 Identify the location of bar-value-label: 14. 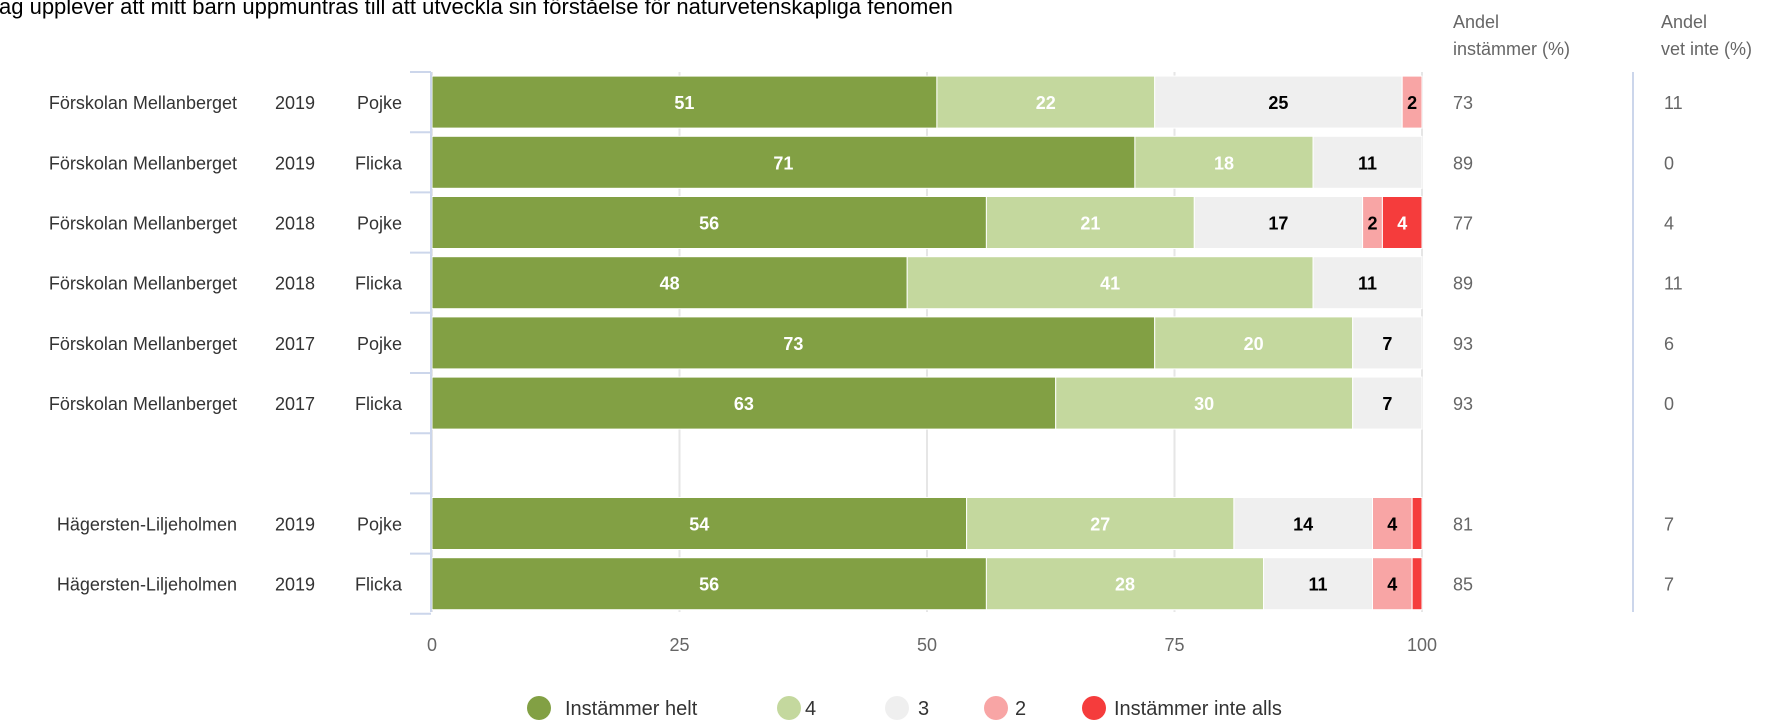
(1303, 525).